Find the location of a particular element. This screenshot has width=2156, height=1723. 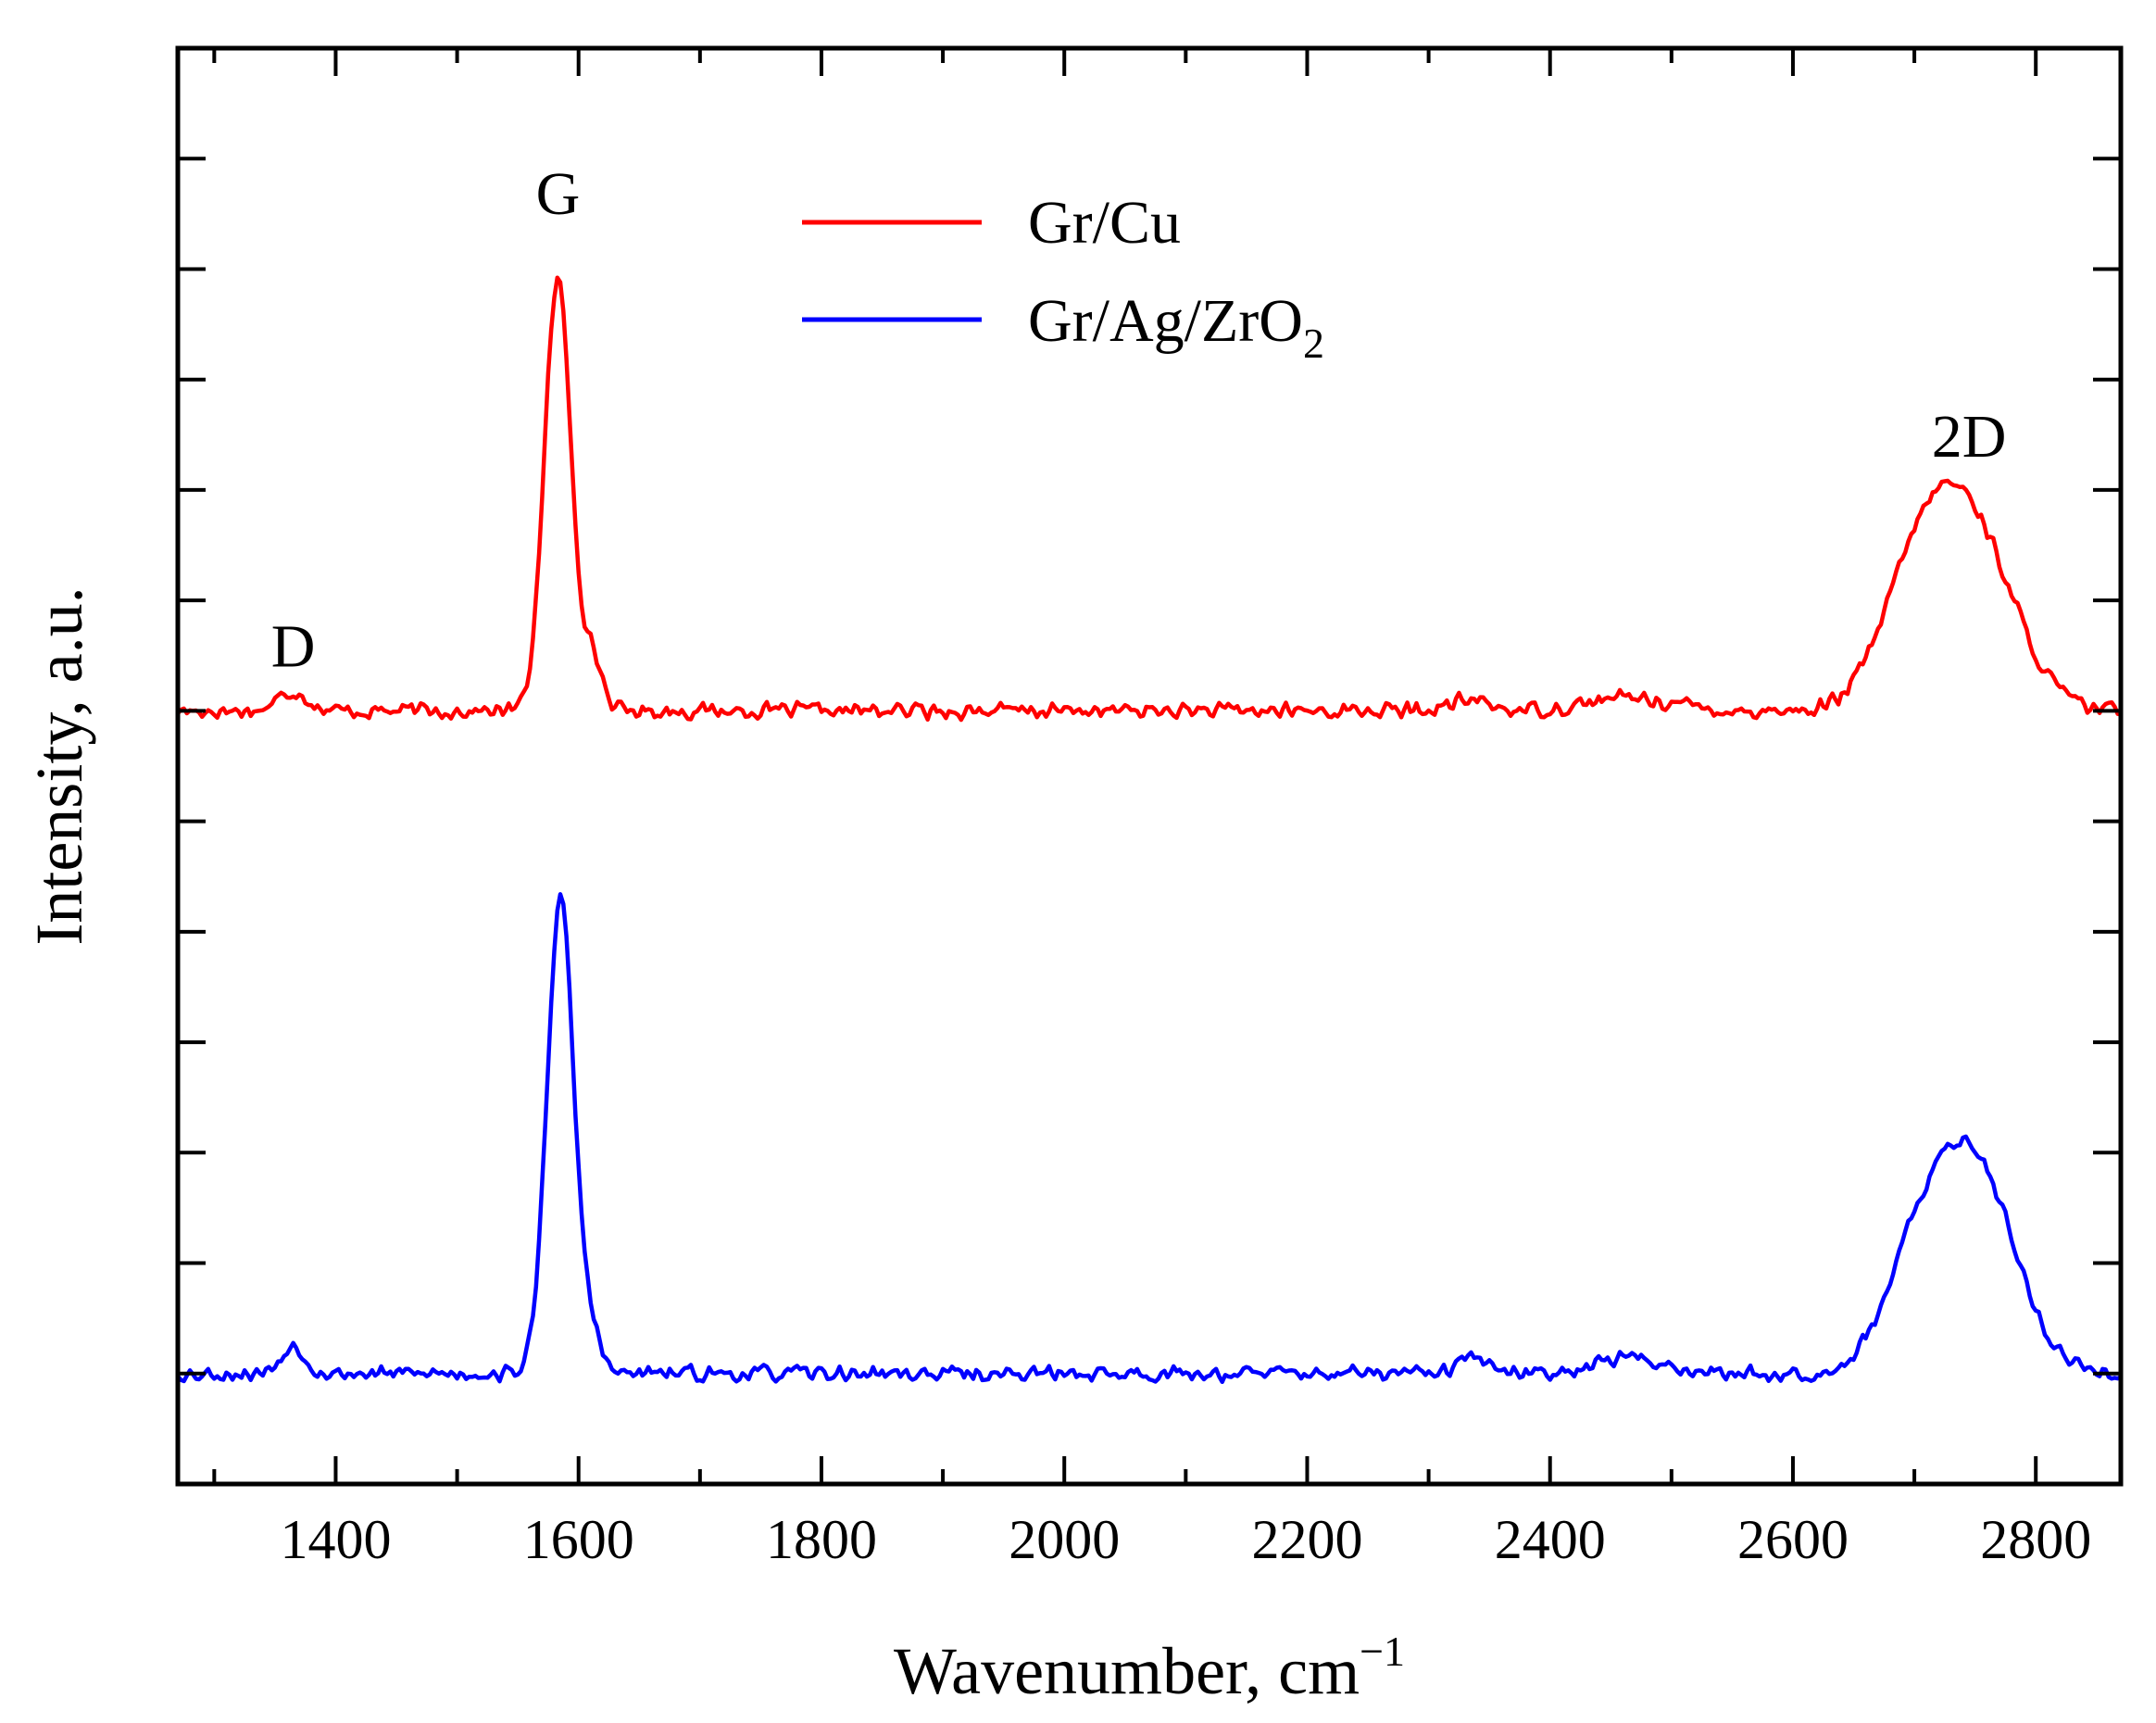

legend-label-gr-cu: Gr/Cu is located at coordinates (1104, 223).